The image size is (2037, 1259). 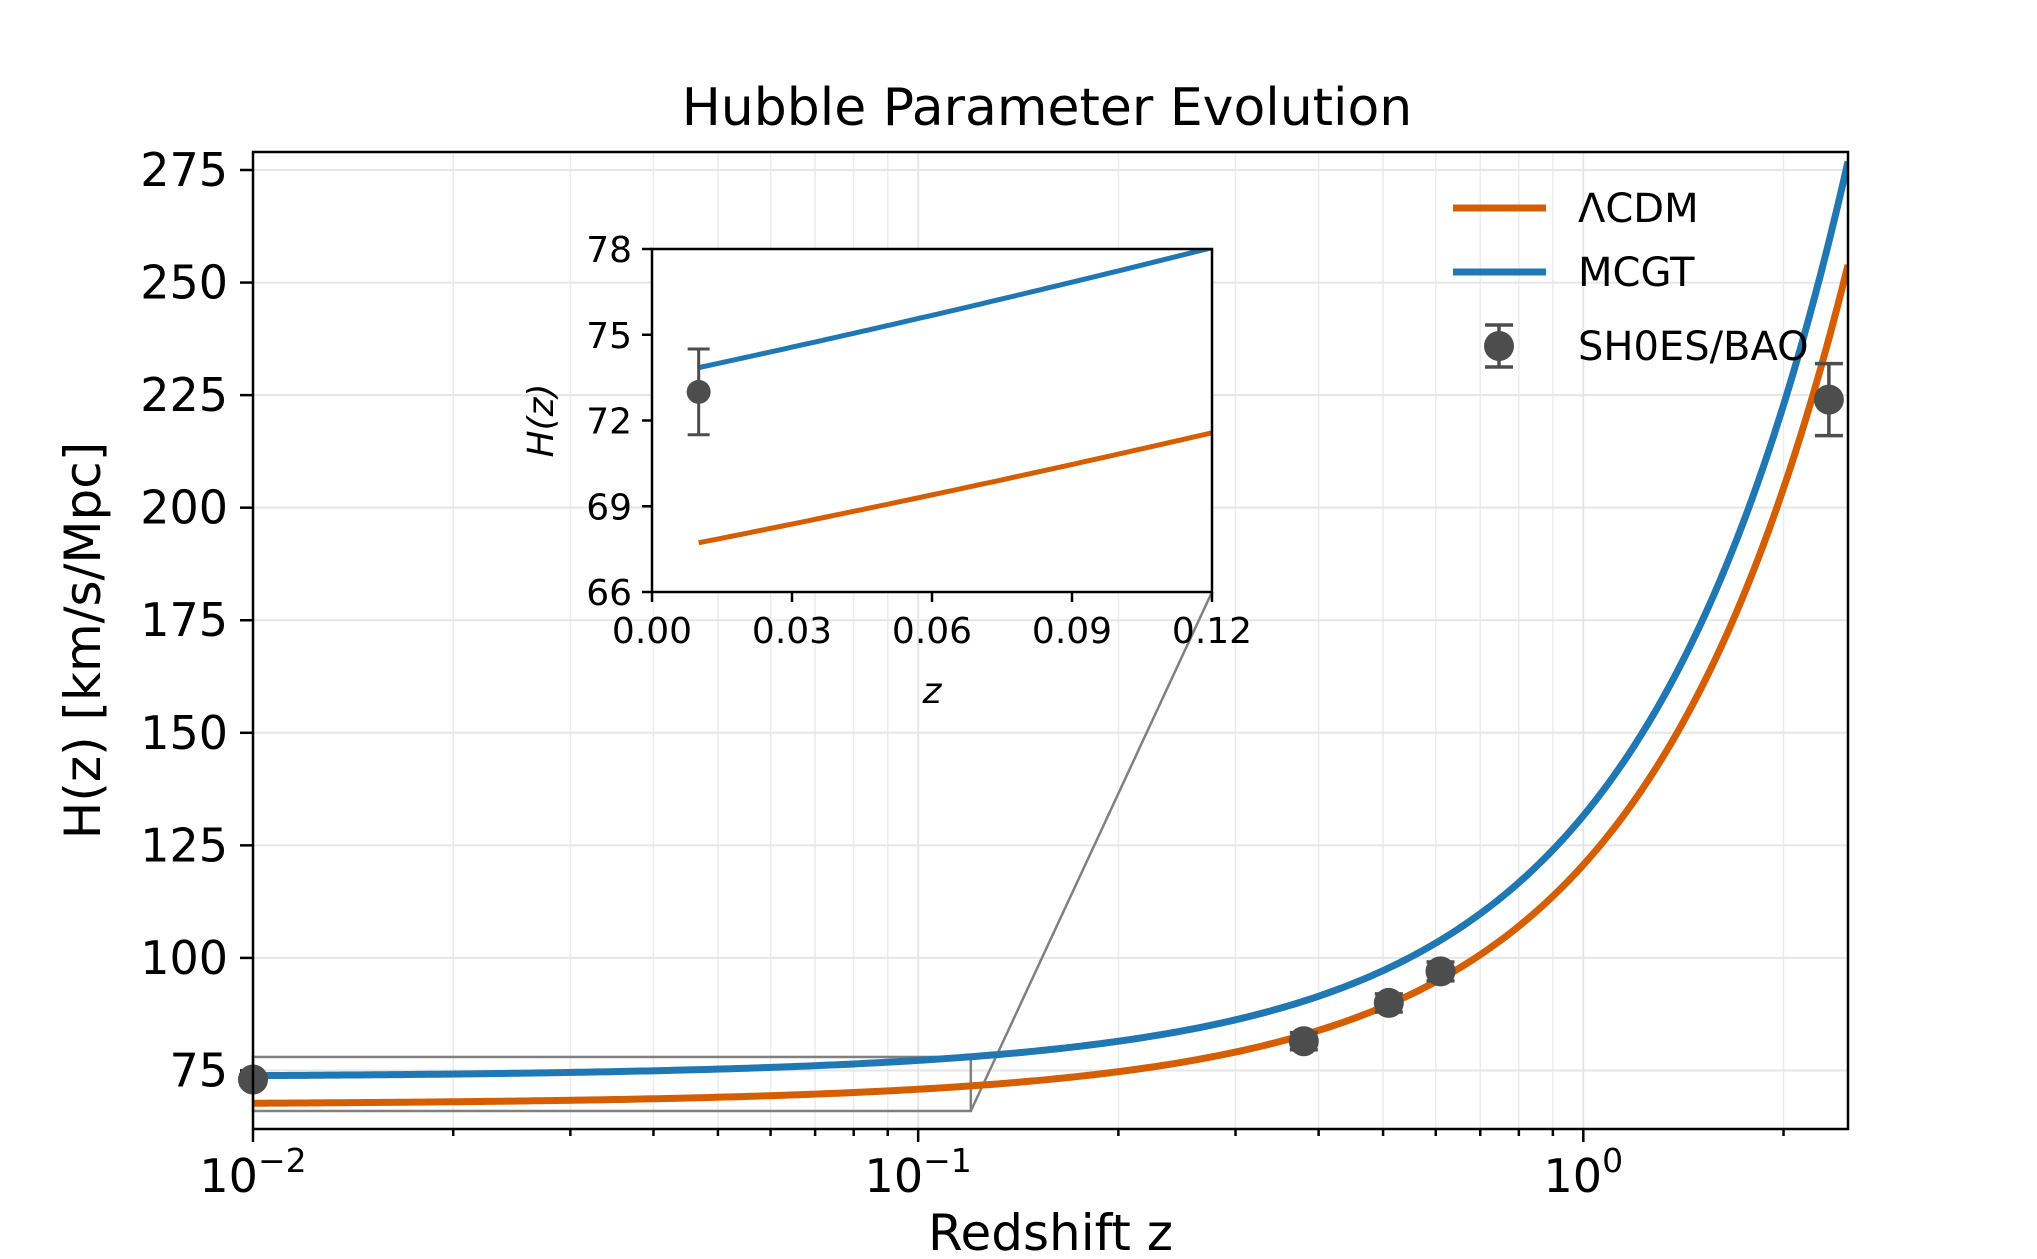 I want to click on legend-label: MCGT, so click(x=1636, y=273).